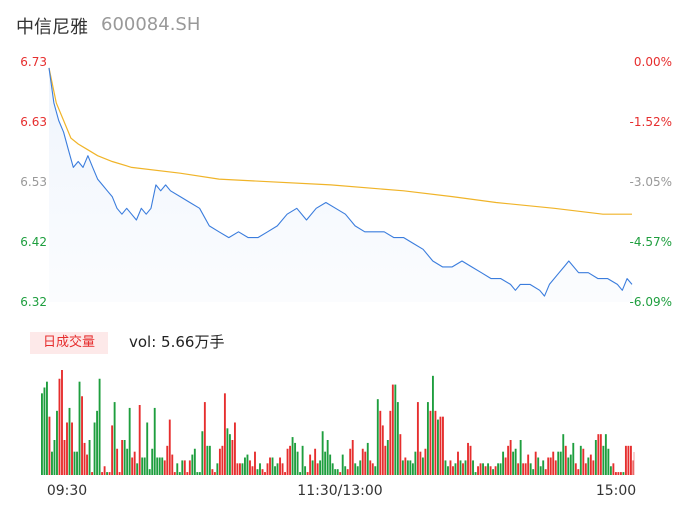  I want to click on y-tick-price: 6.42, so click(33, 242).